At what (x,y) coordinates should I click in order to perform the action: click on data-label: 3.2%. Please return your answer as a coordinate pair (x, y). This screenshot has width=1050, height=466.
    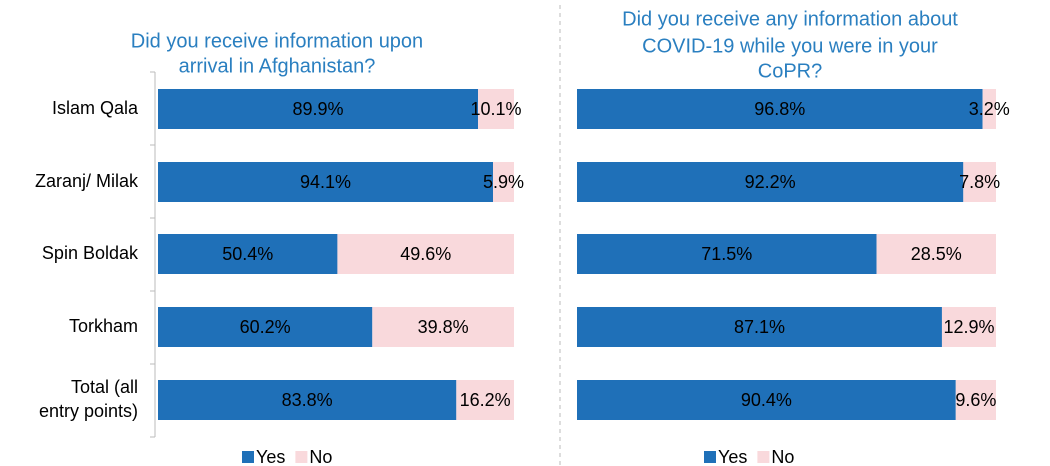
    Looking at the image, I should click on (989, 109).